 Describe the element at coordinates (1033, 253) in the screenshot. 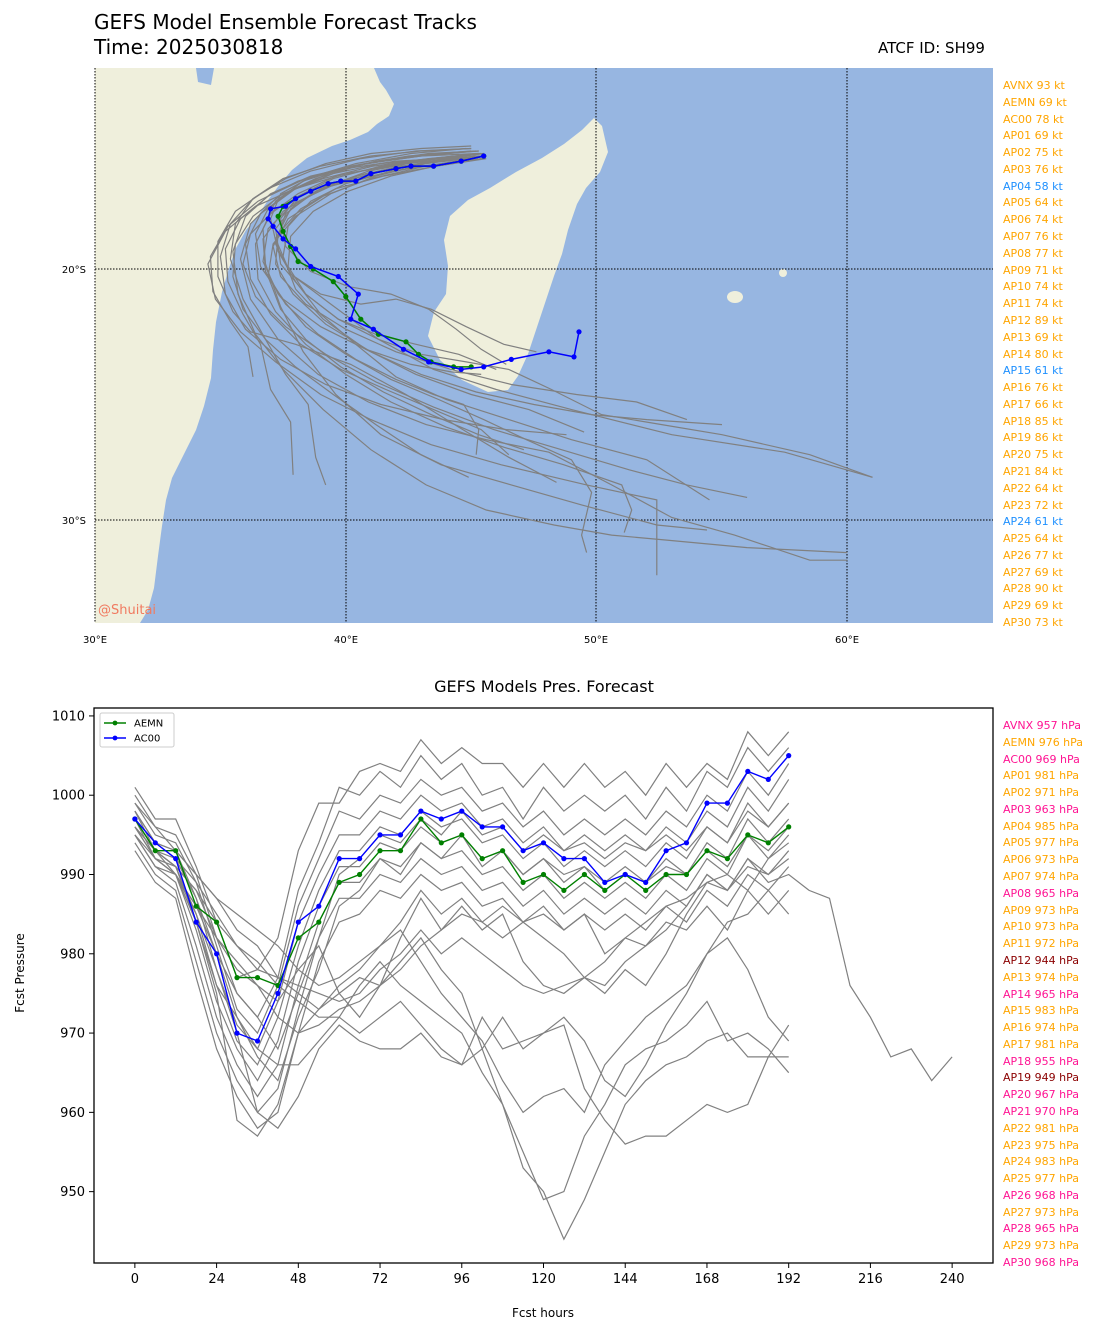

I see `wind-legend-entry: AP08 77 kt` at that location.